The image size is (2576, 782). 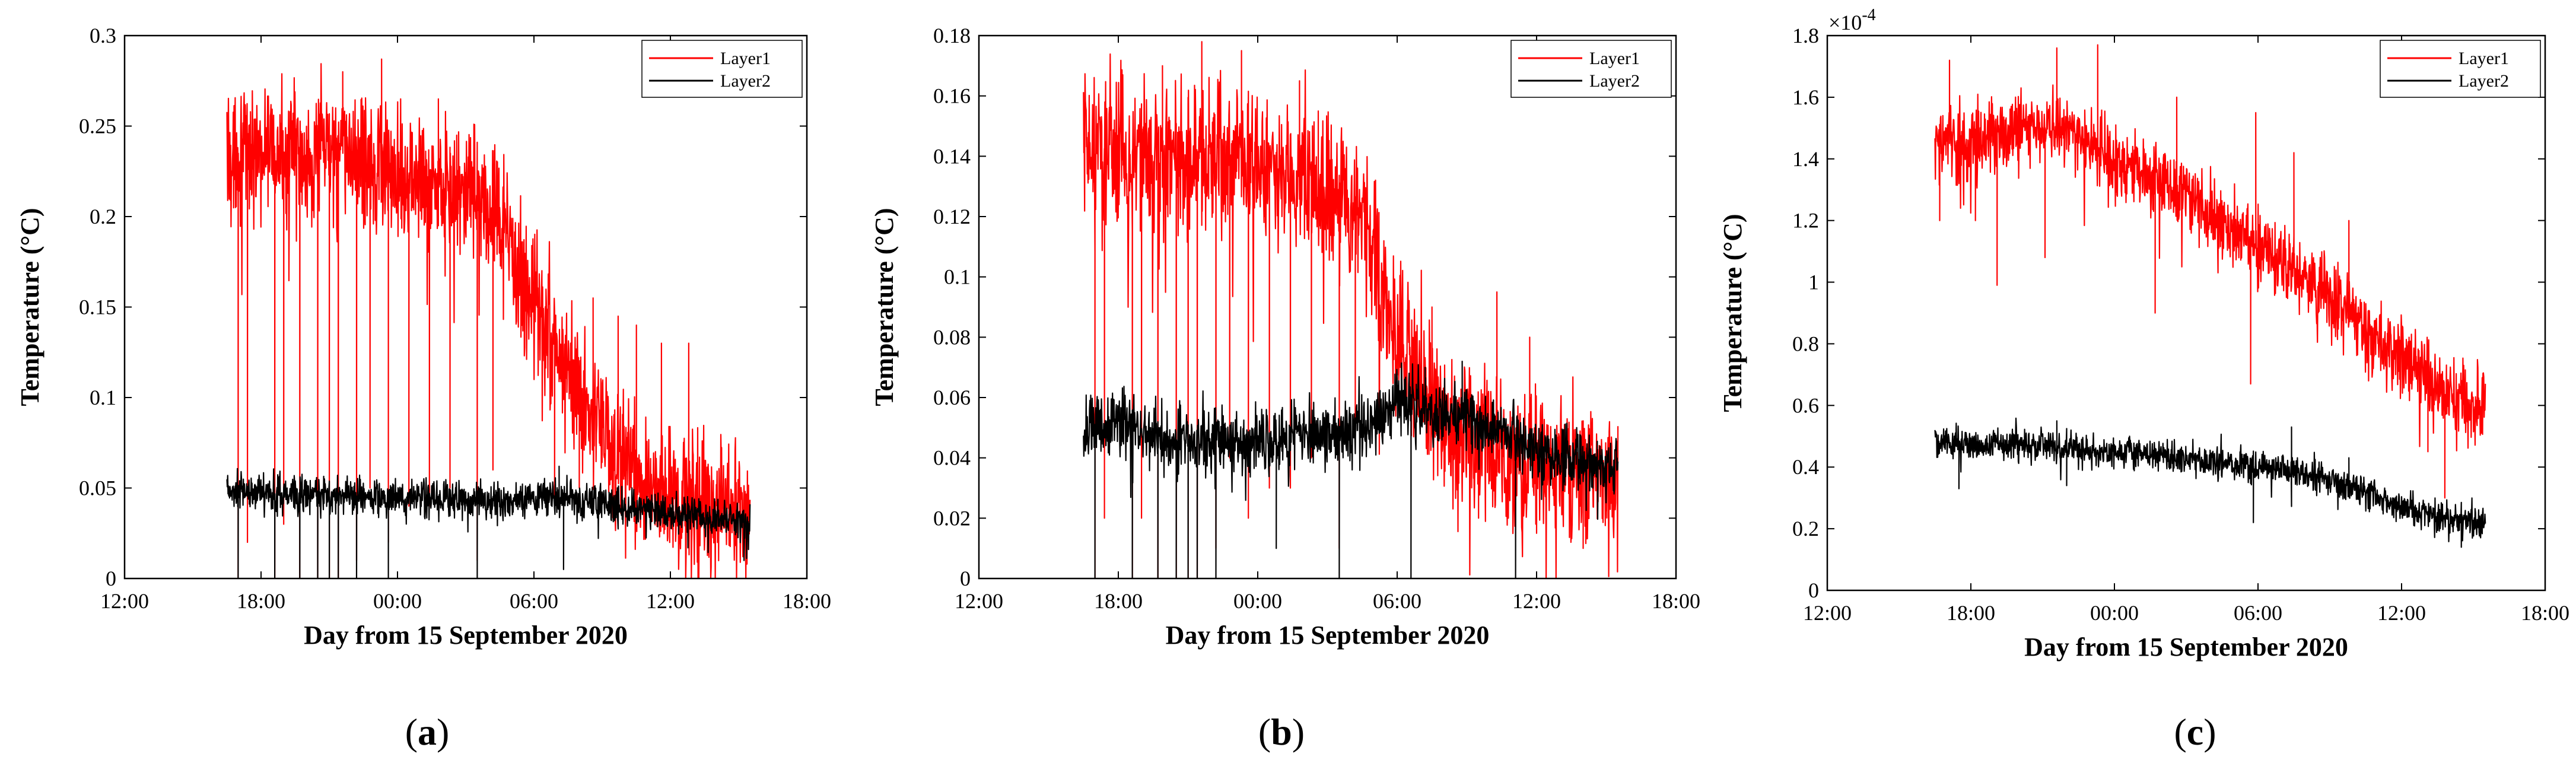 What do you see at coordinates (1845, 23) in the screenshot?
I see `exponent-base: ×10` at bounding box center [1845, 23].